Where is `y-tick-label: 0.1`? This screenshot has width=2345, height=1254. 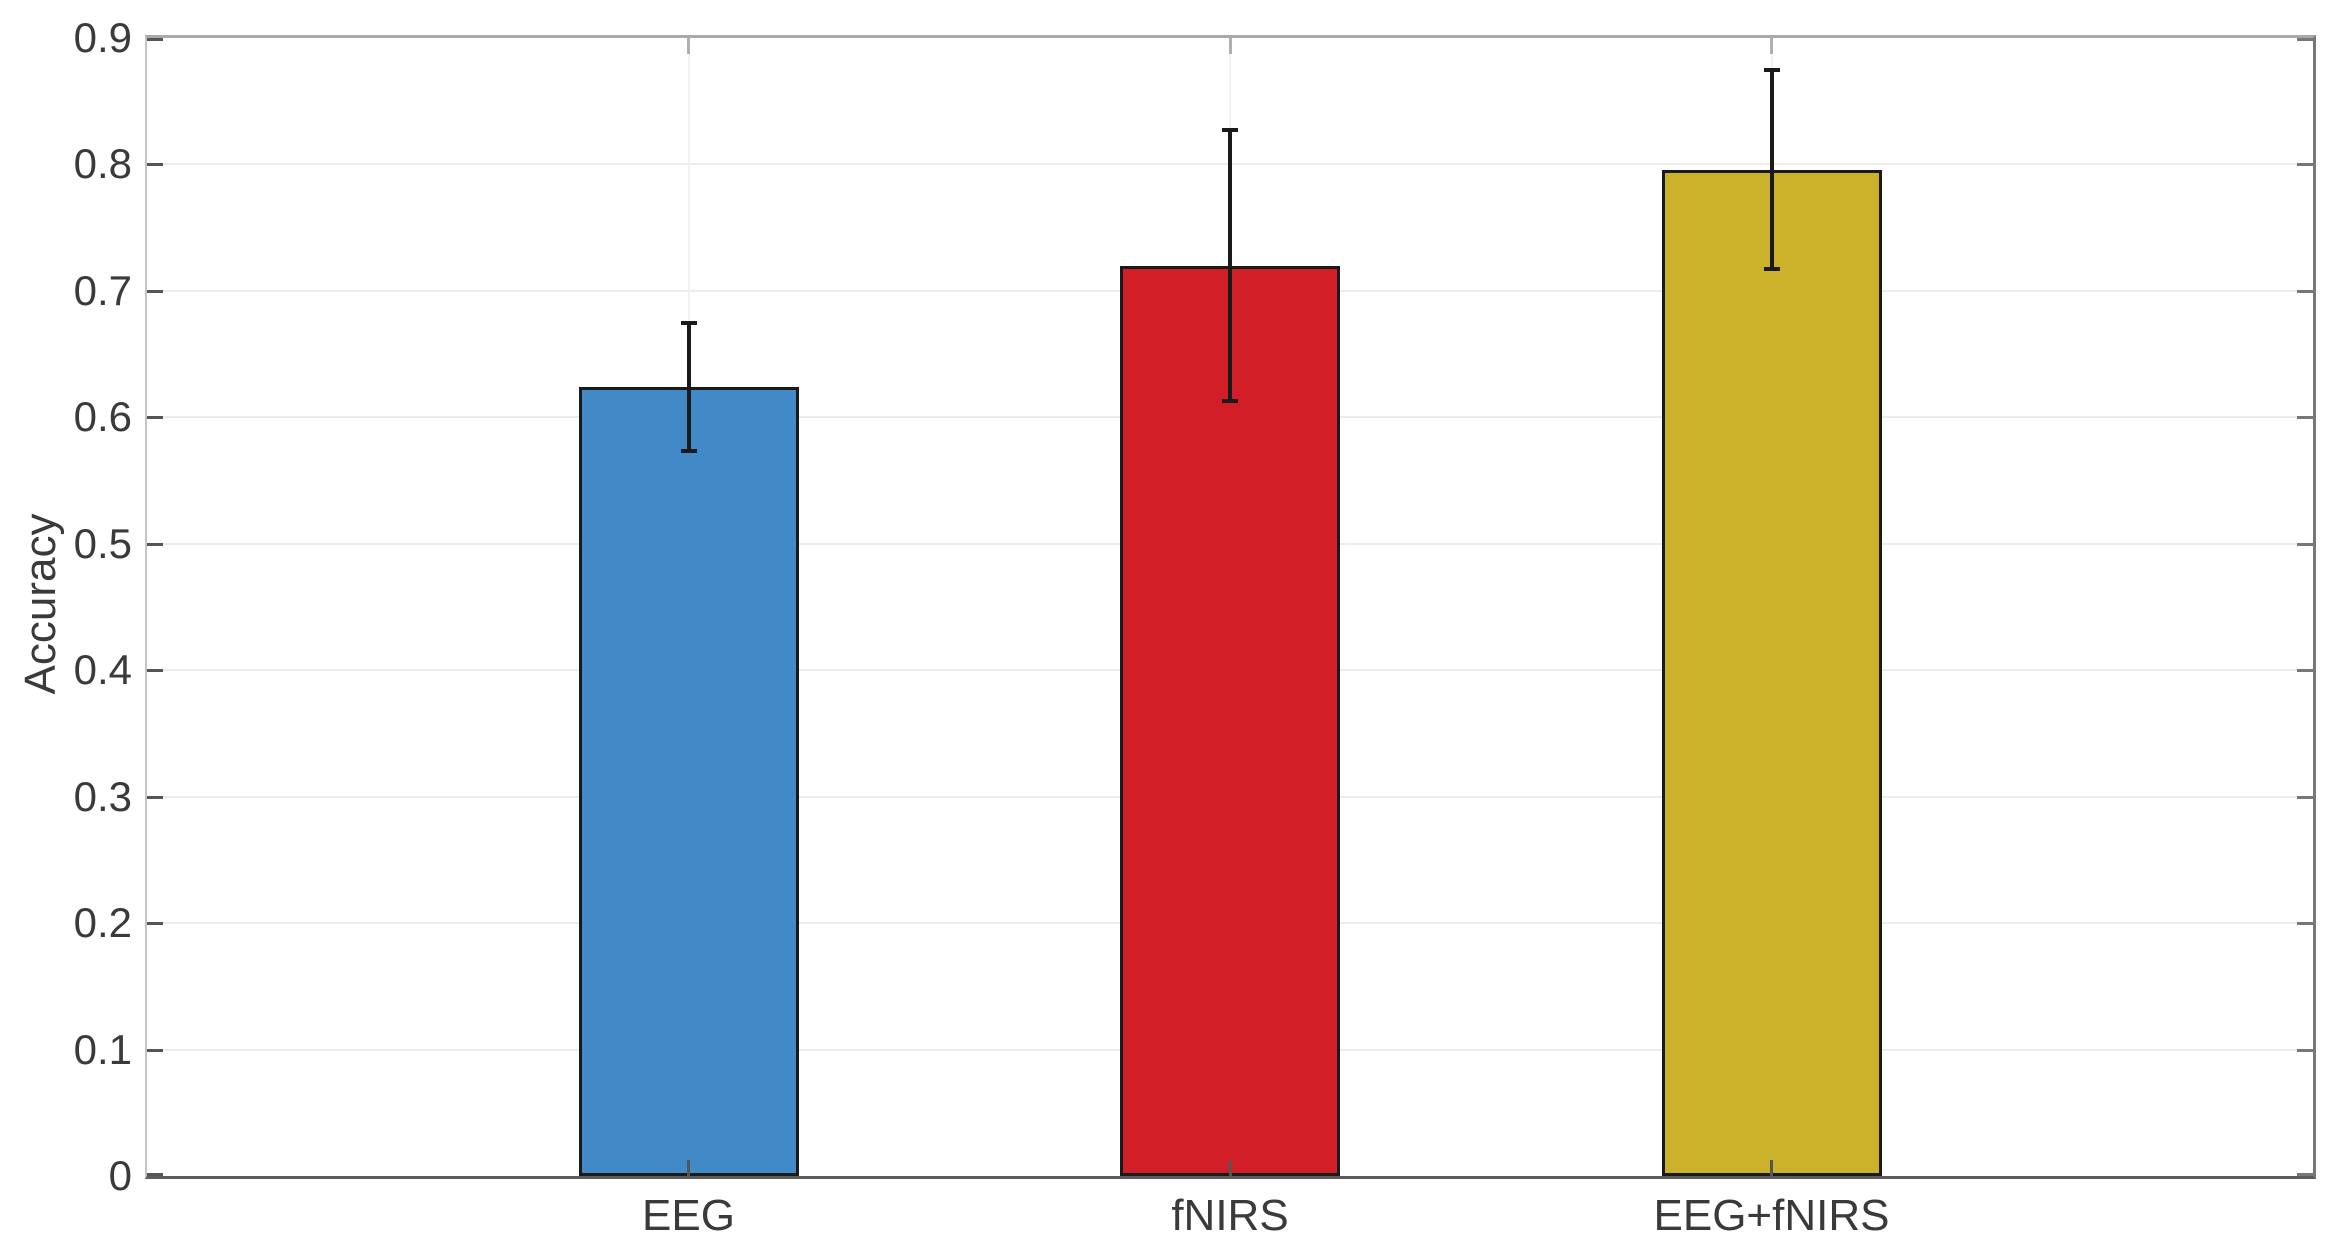 y-tick-label: 0.1 is located at coordinates (102, 1049).